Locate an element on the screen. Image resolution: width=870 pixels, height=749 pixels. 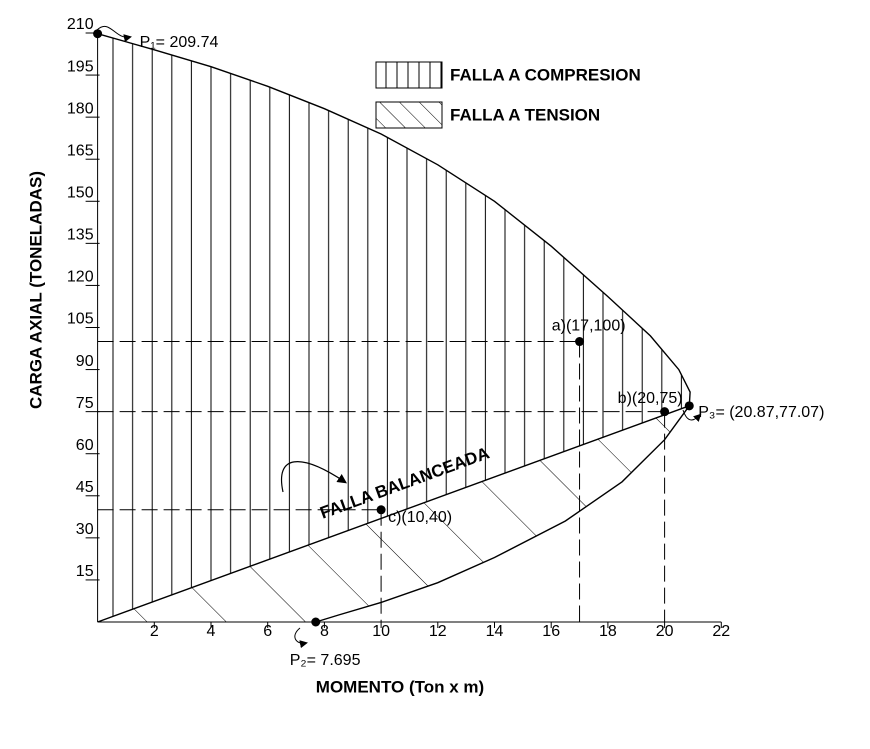
y-tick-label: 180 is located at coordinates (80, 108).